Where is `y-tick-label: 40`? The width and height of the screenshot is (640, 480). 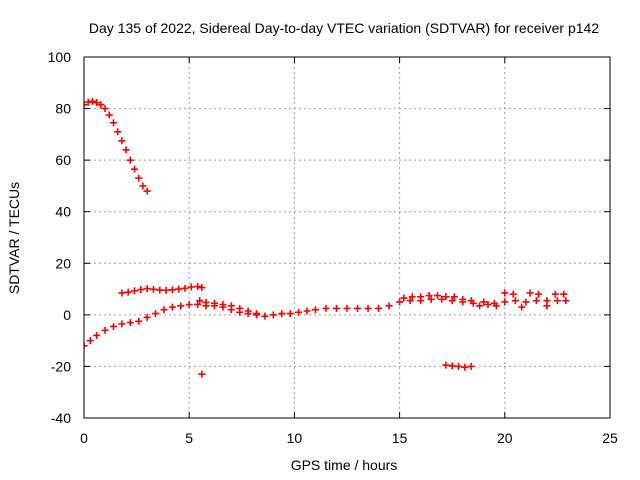 y-tick-label: 40 is located at coordinates (63, 212).